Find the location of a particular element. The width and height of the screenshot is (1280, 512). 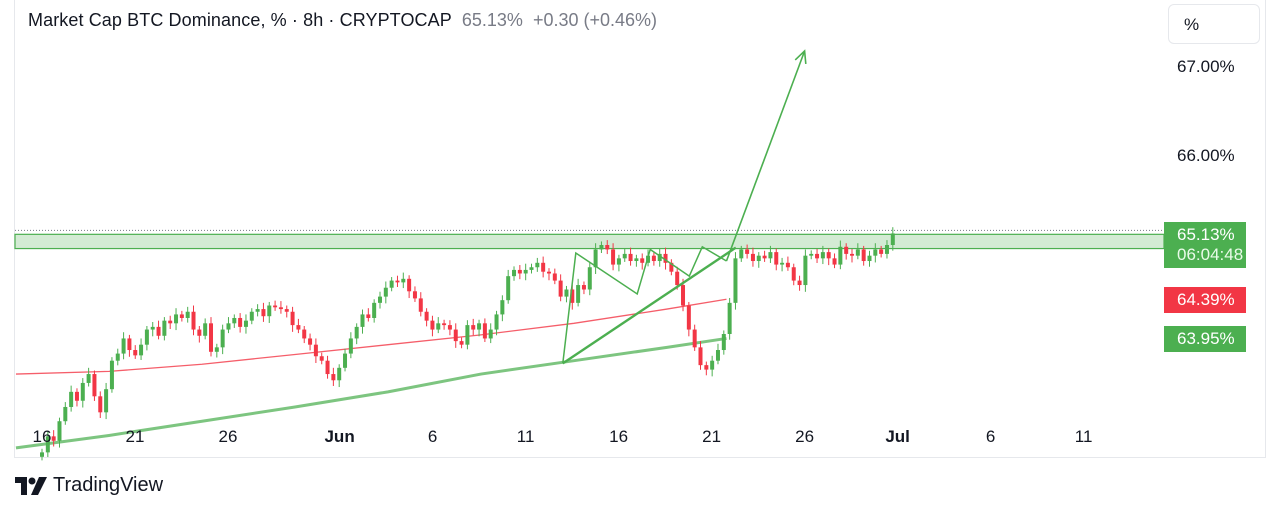

ma-red-value: 64.39% is located at coordinates (1206, 299).